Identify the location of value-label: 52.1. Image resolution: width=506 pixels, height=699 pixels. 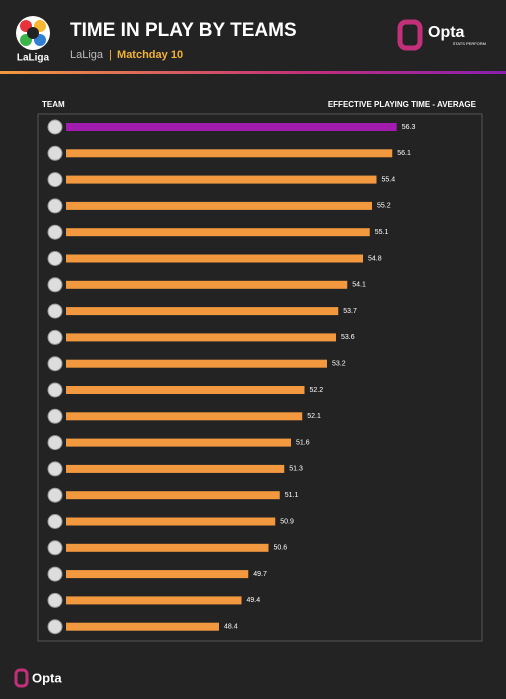
(314, 416).